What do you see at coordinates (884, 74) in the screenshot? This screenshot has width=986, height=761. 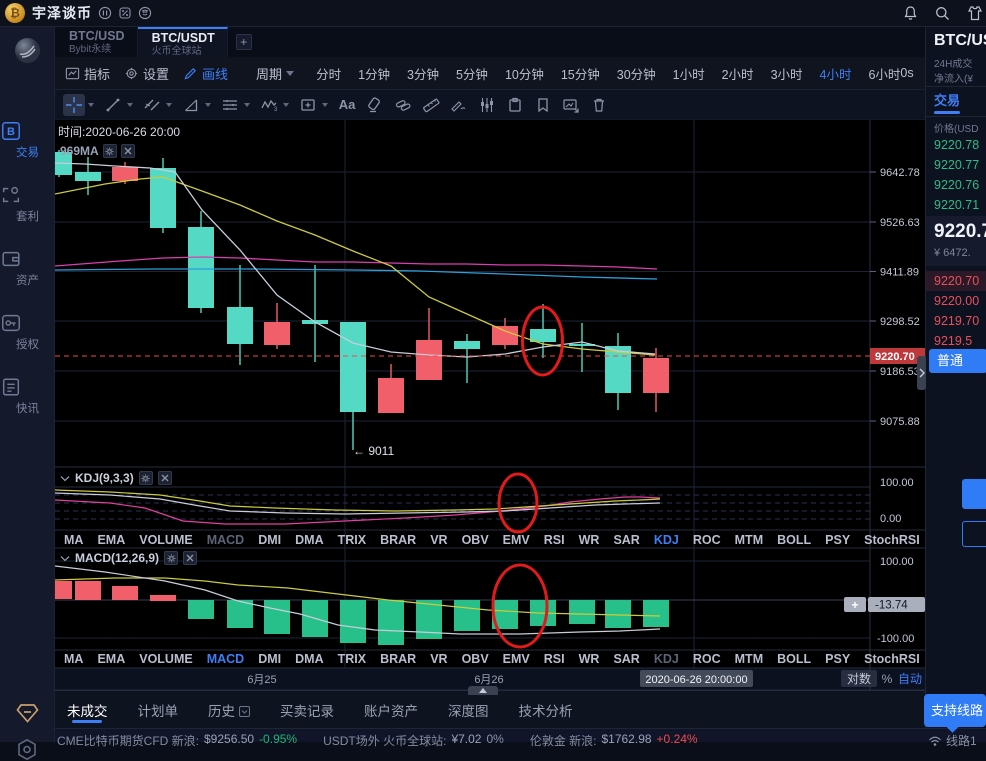 I see `timeframe-option-11: 6小时` at bounding box center [884, 74].